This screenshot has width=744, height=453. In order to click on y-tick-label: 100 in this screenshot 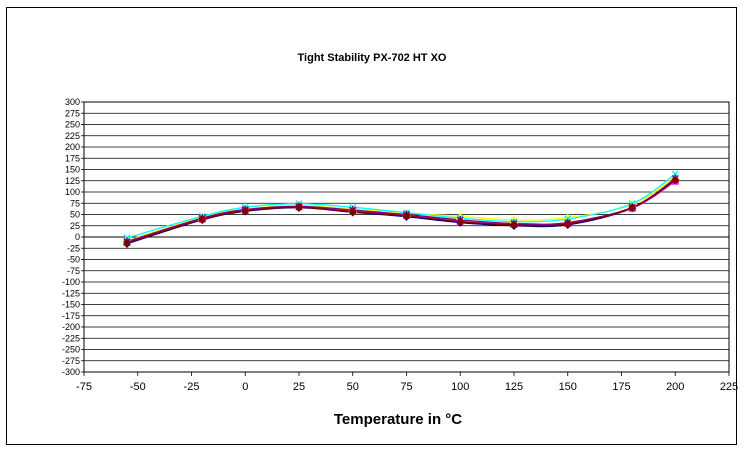, I will do `click(72, 192)`.